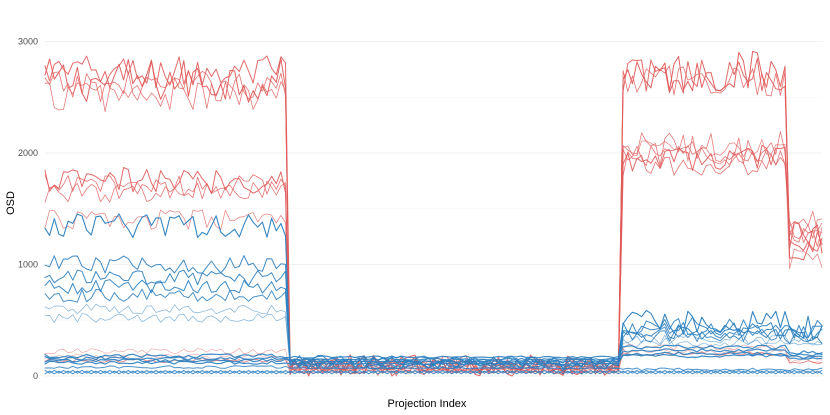 Image resolution: width=830 pixels, height=415 pixels. What do you see at coordinates (35, 376) in the screenshot?
I see `y-tick-label: 0` at bounding box center [35, 376].